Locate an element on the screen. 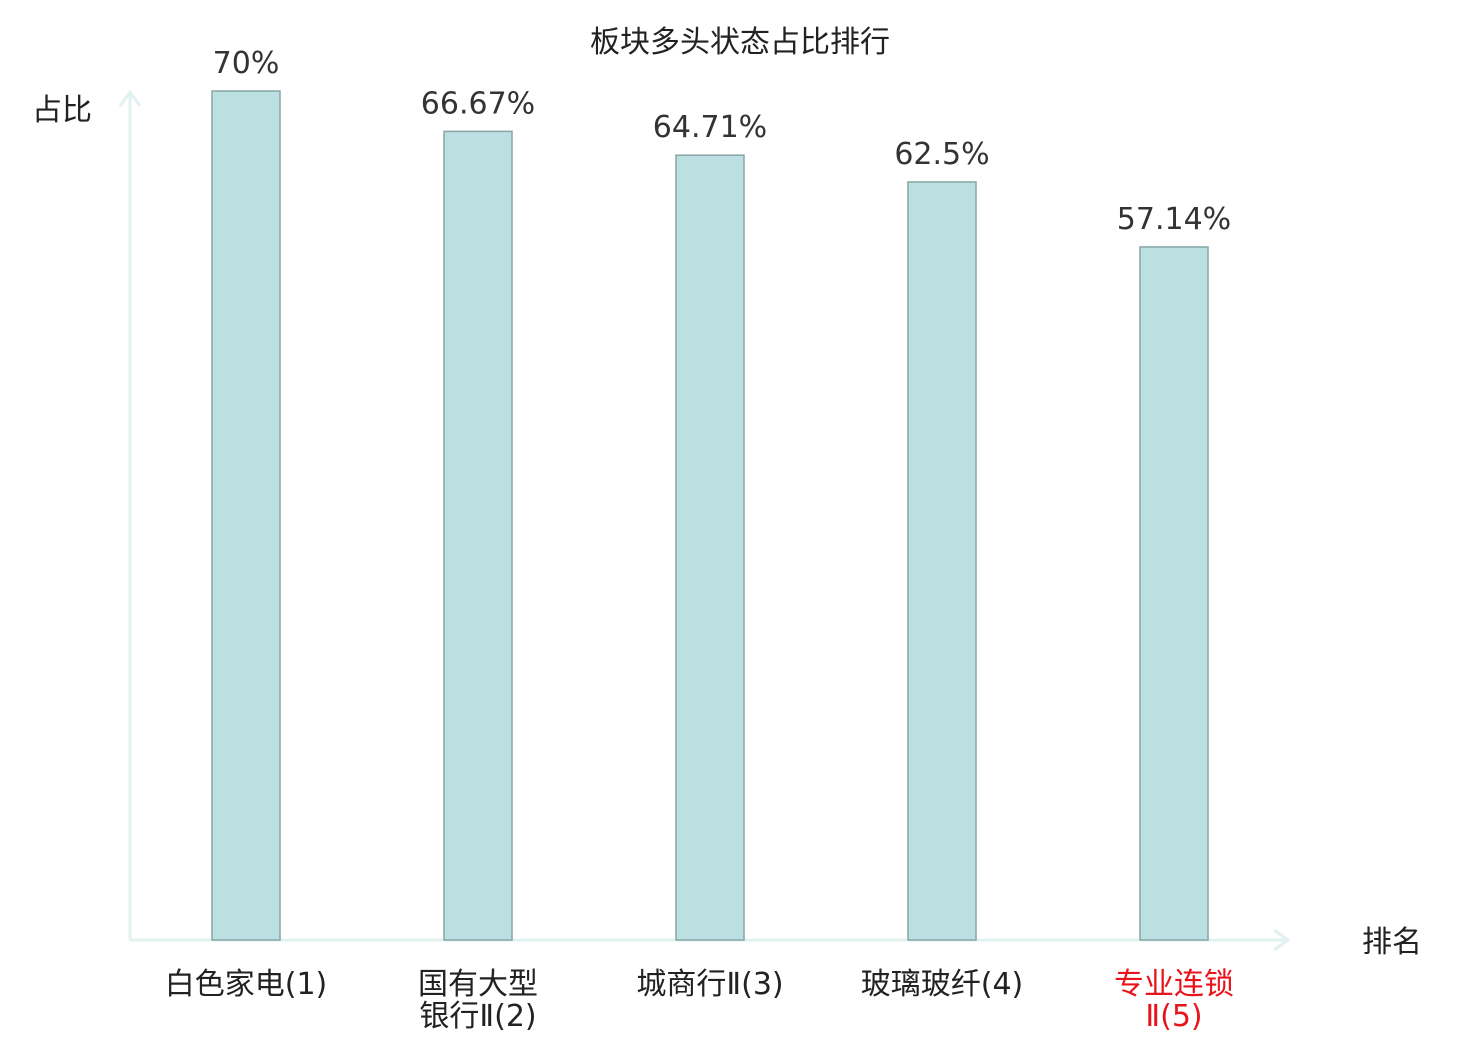 Image resolution: width=1480 pixels, height=1040 pixels. category-label-4: 玻璃玻纤(4) is located at coordinates (942, 984).